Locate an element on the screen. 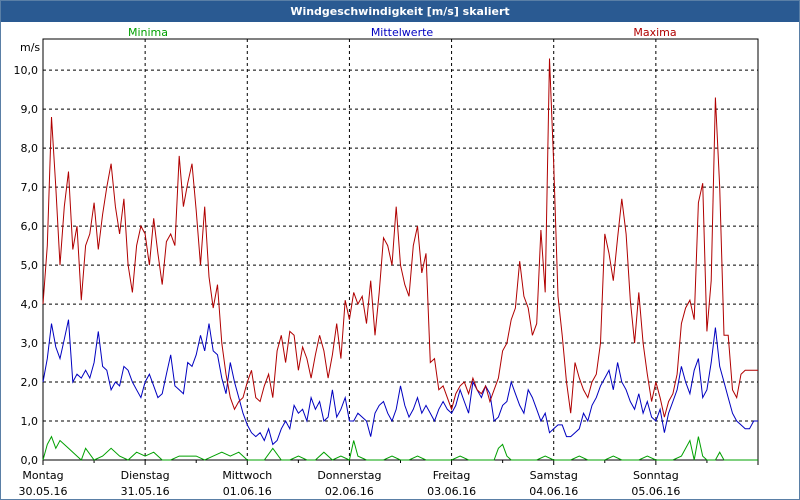  y-axis-unit: m/s is located at coordinates (30, 47).